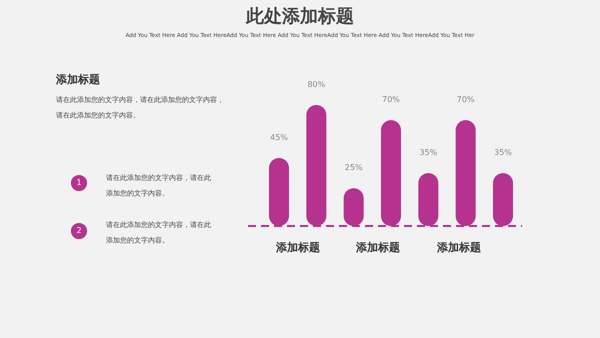 This screenshot has width=600, height=338. What do you see at coordinates (353, 167) in the screenshot?
I see `data-label: 25%` at bounding box center [353, 167].